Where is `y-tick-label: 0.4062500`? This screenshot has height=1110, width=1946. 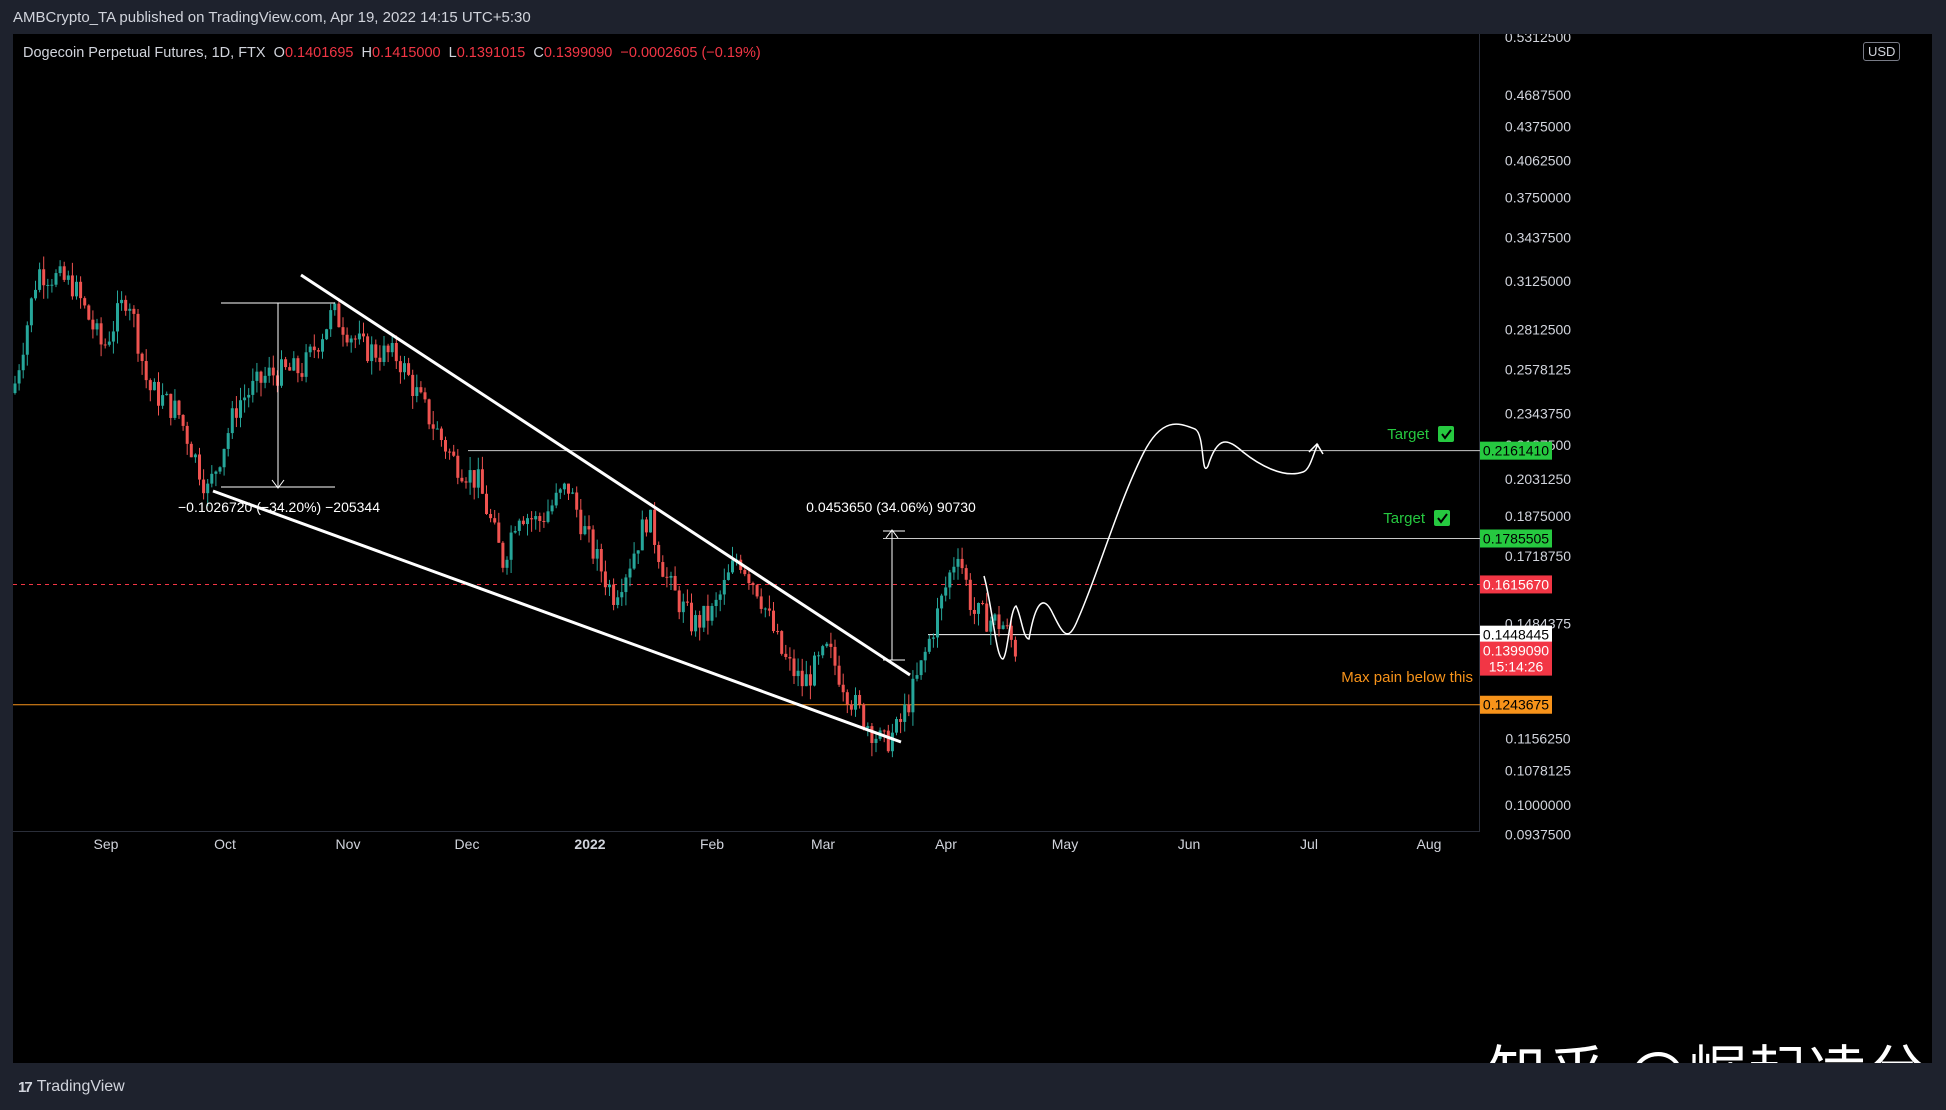
y-tick-label: 0.4062500 is located at coordinates (1538, 161).